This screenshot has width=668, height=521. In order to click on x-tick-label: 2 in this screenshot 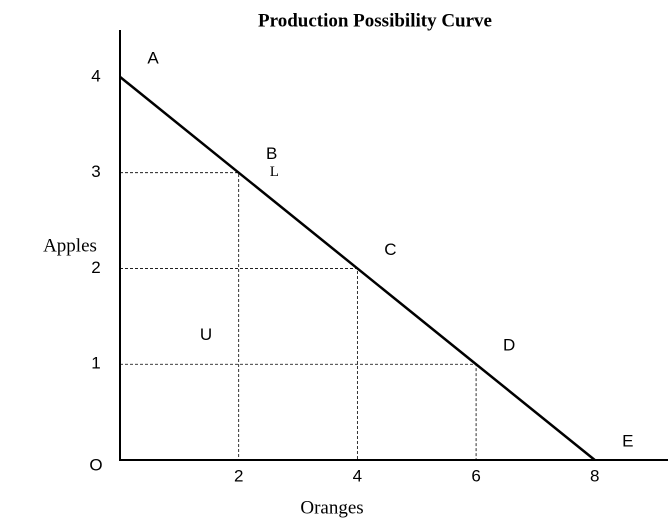, I will do `click(238, 475)`.